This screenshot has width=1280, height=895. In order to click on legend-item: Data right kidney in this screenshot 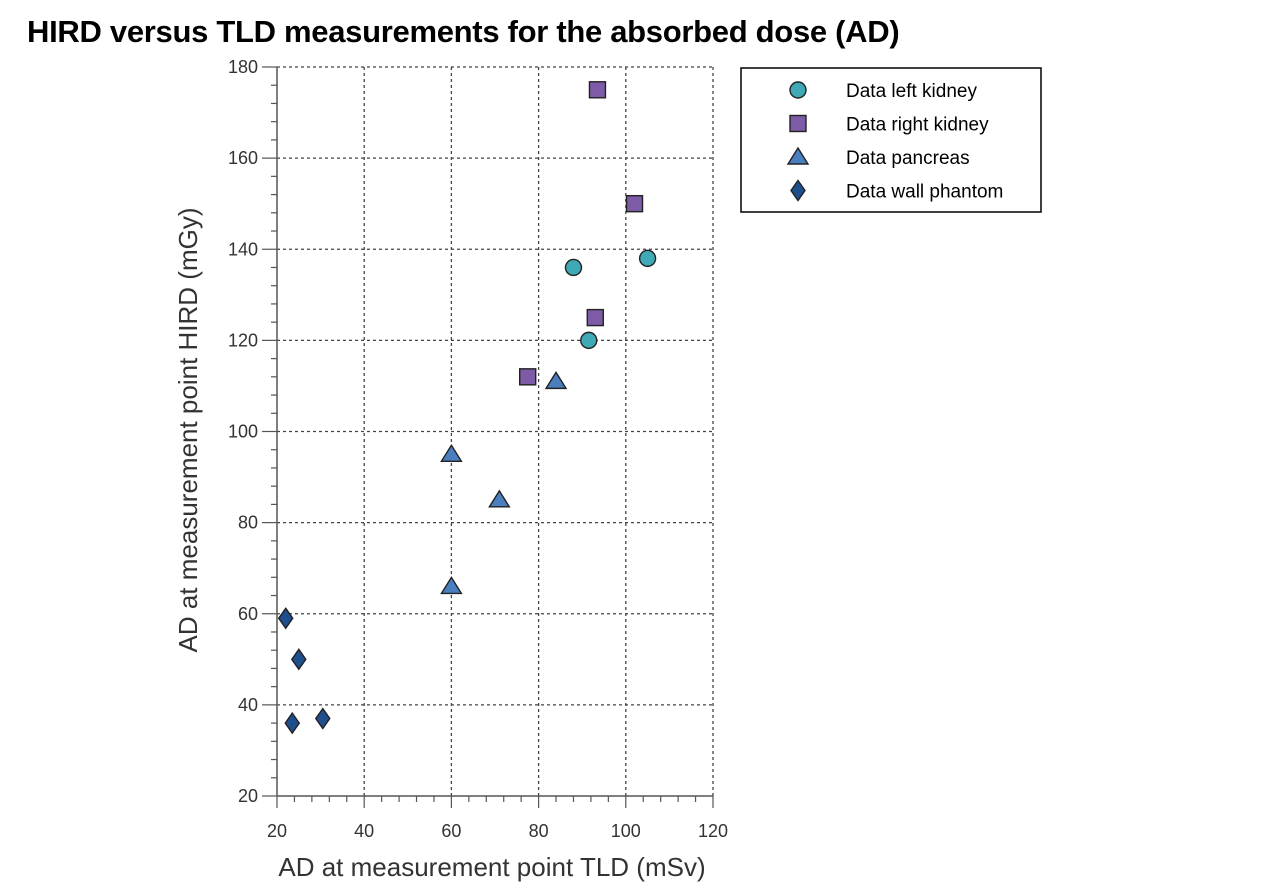, I will do `click(889, 125)`.